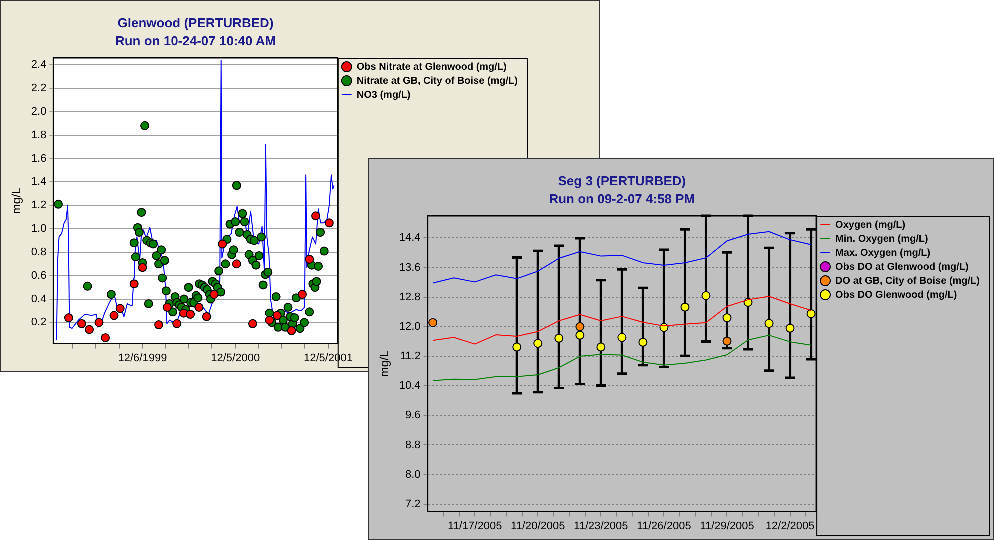  I want to click on y-tick-label: 8.0, so click(413, 474).